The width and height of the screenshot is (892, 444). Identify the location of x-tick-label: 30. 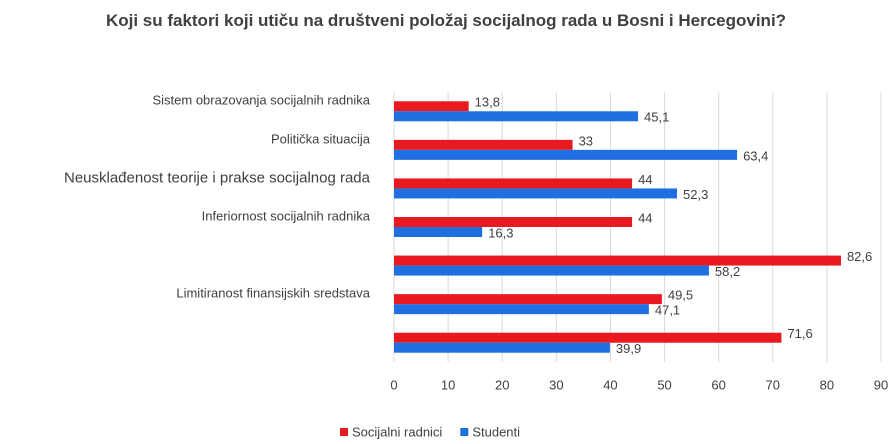
(556, 384).